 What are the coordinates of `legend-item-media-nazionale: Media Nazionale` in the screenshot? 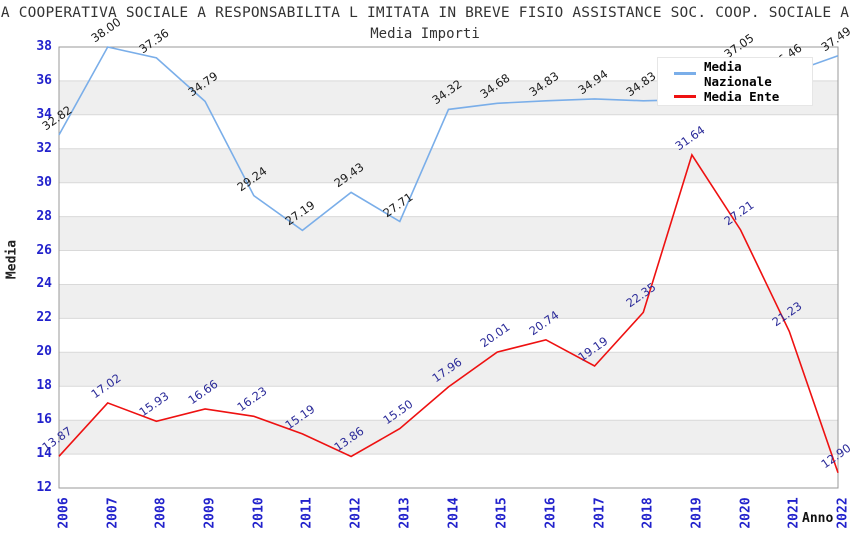 It's located at (743, 74).